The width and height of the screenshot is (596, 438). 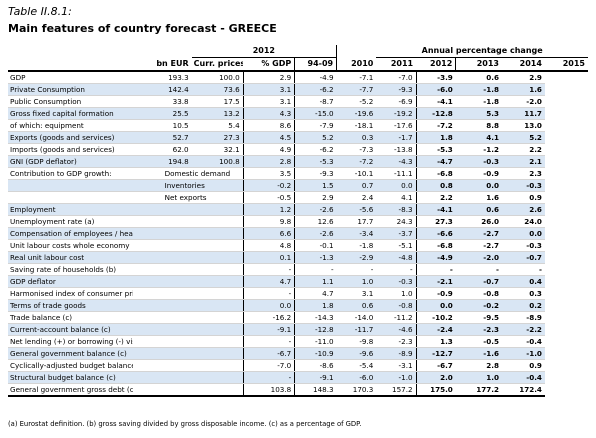 What do you see at coordinates (396, 257) in the screenshot?
I see `cell-2012: -4.8` at bounding box center [396, 257].